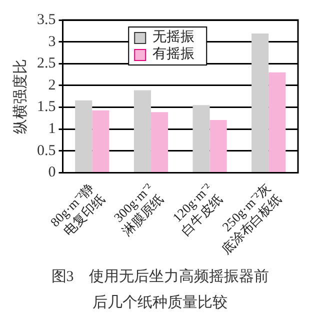 The image size is (320, 330). Describe the element at coordinates (52, 42) in the screenshot. I see `y-tick-label: 3` at that location.